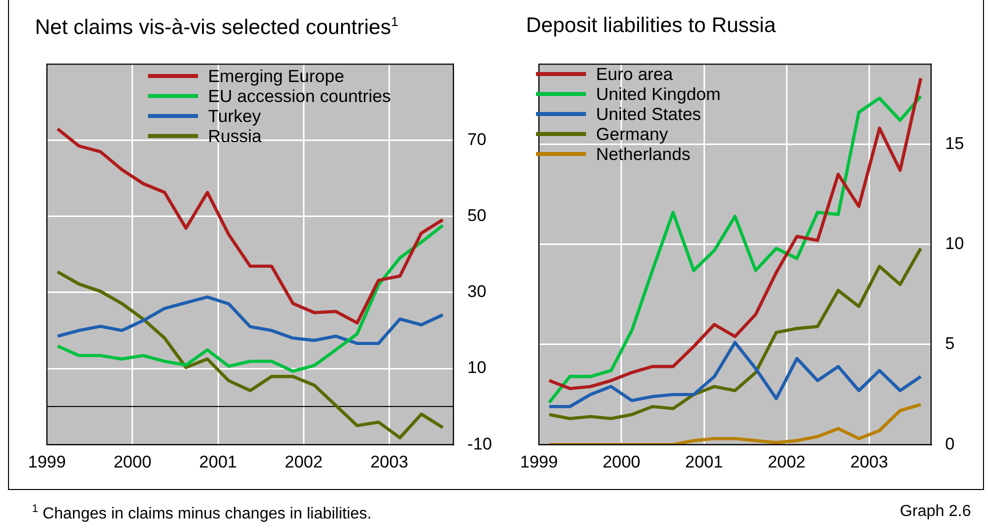  Describe the element at coordinates (202, 513) in the screenshot. I see `text: $^{1}$ Changes in claims minus changes in liabilities.` at that location.